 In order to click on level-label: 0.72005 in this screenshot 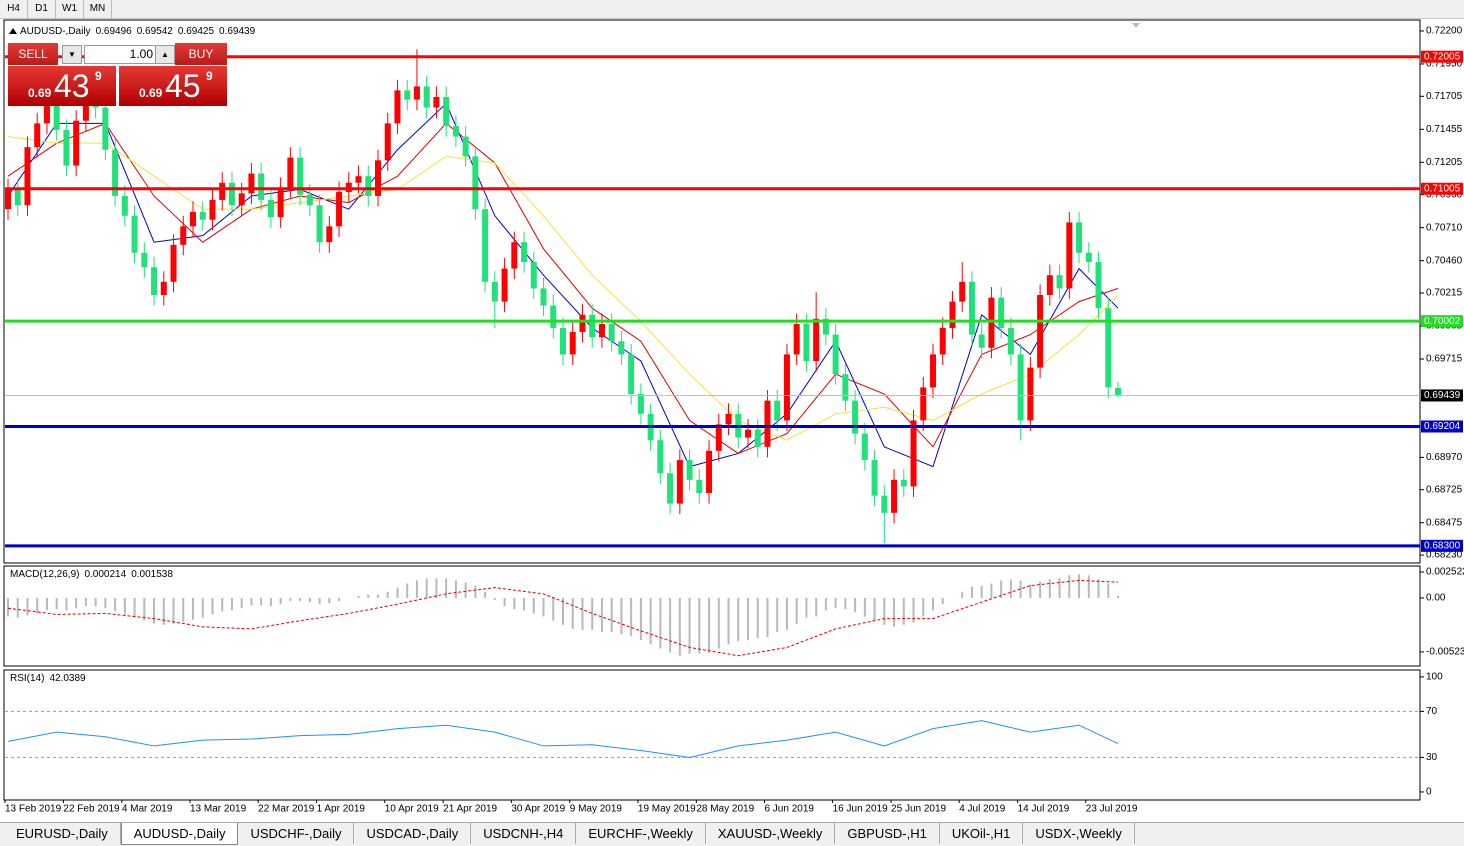, I will do `click(1442, 56)`.